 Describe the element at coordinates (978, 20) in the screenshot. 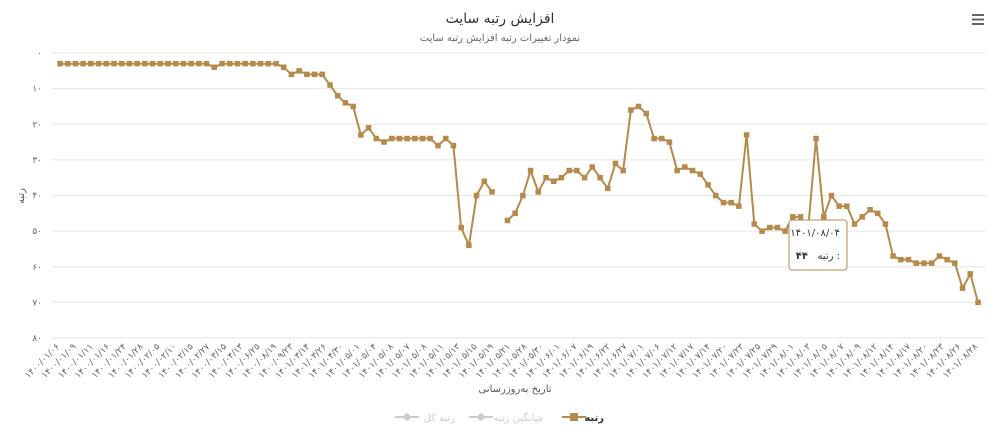

I see `hamburger-menu-icon` at that location.